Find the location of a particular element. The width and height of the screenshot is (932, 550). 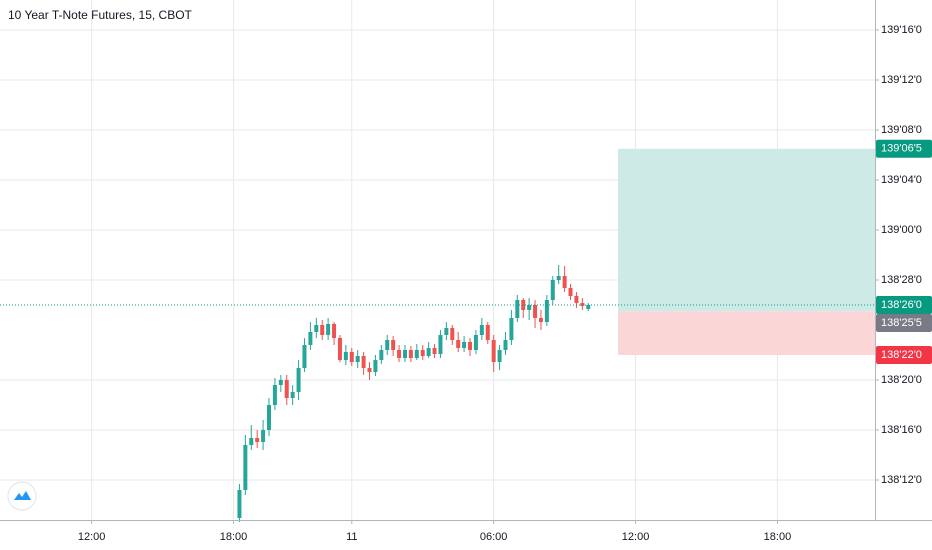

y-tick-label: 139'00'0 is located at coordinates (901, 230).